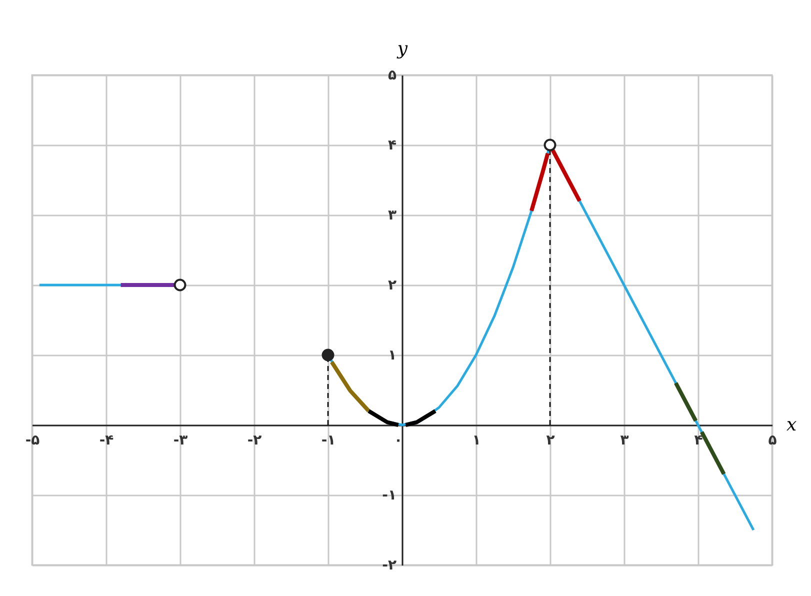 Image resolution: width=811 pixels, height=596 pixels. I want to click on x-tick-label: -۳, so click(180, 440).